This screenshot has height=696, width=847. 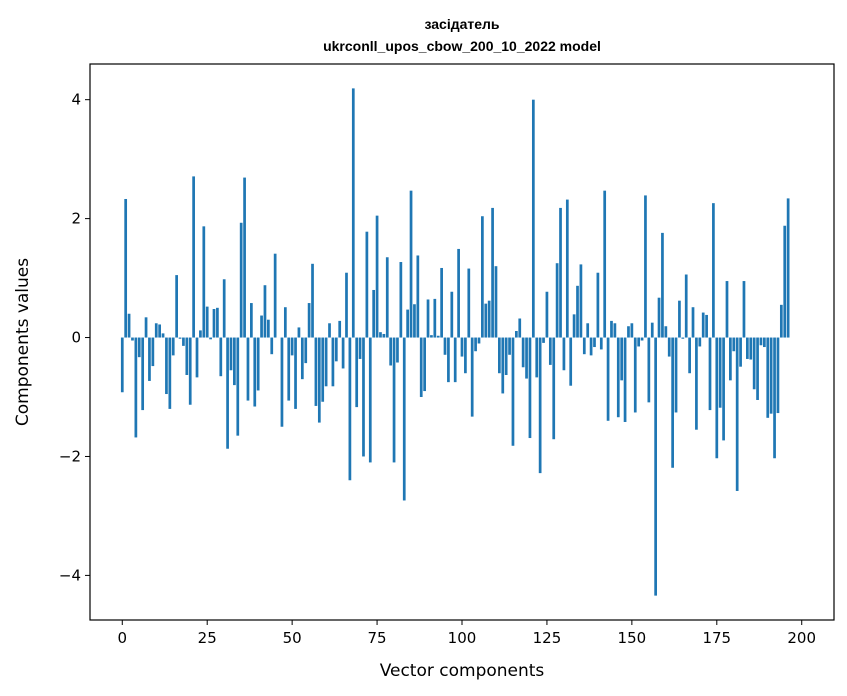 What do you see at coordinates (76, 338) in the screenshot?
I see `y-tick-label: 0` at bounding box center [76, 338].